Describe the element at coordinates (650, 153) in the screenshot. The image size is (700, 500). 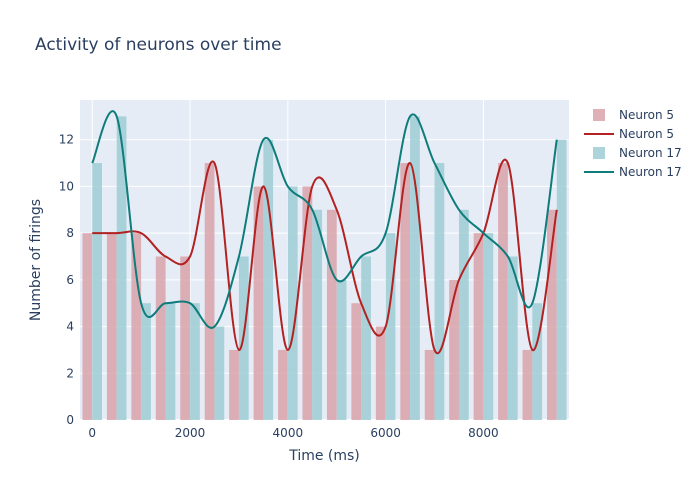
I see `legend-label-neuron-17-bar: Neuron 17` at that location.